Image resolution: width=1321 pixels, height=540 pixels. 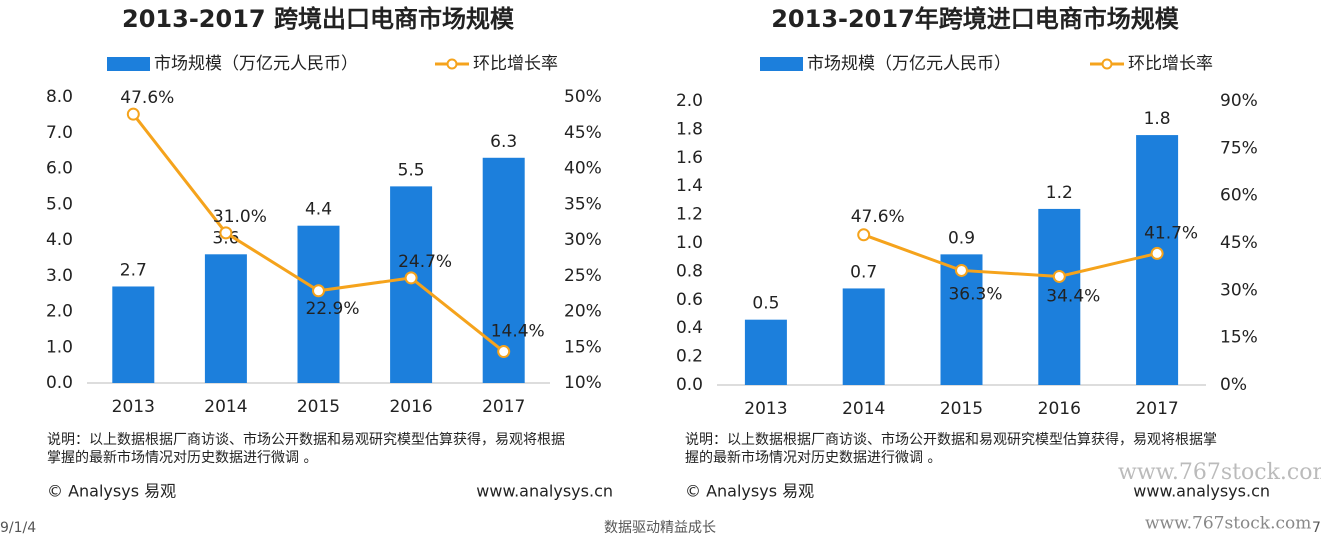 I want to click on note-line: 握的最新市场情况对历史数据进行微调 。, so click(x=813, y=457).